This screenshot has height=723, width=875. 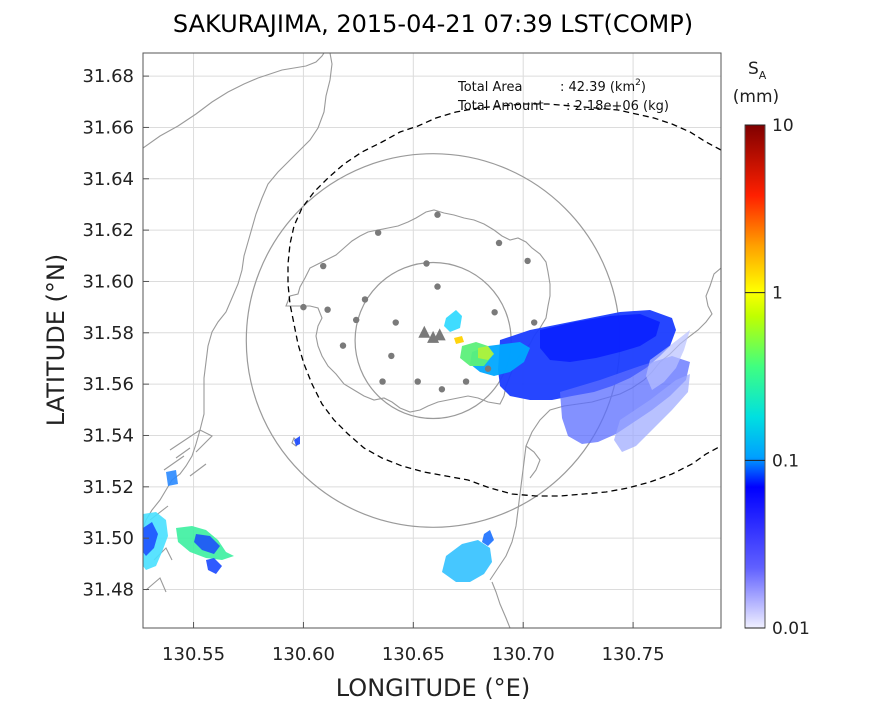 I want to click on y-tick-label: 31.64, so click(x=108, y=179).